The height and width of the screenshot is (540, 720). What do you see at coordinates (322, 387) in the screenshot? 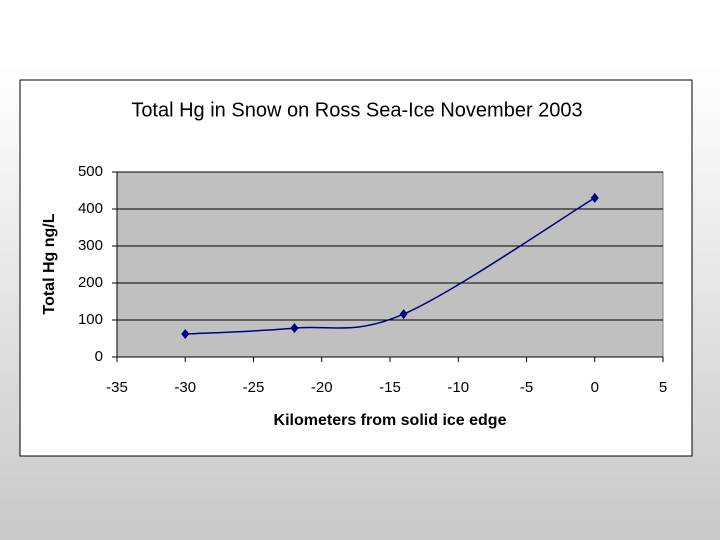
I see `x-tick-label: -20` at bounding box center [322, 387].